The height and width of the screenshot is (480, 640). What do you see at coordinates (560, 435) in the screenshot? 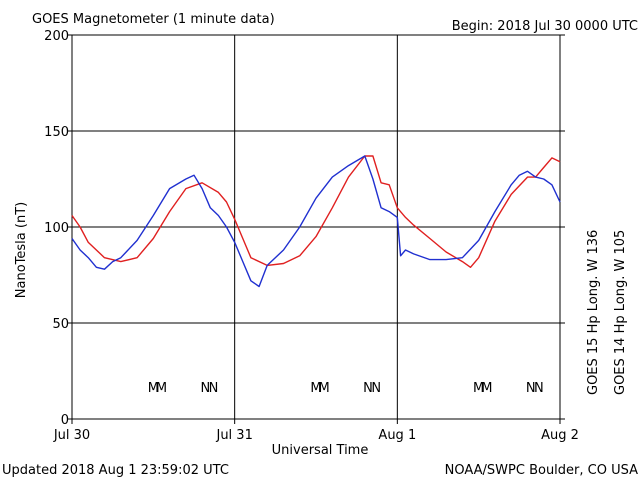
I see `x-tick-label: Aug 2` at bounding box center [560, 435].